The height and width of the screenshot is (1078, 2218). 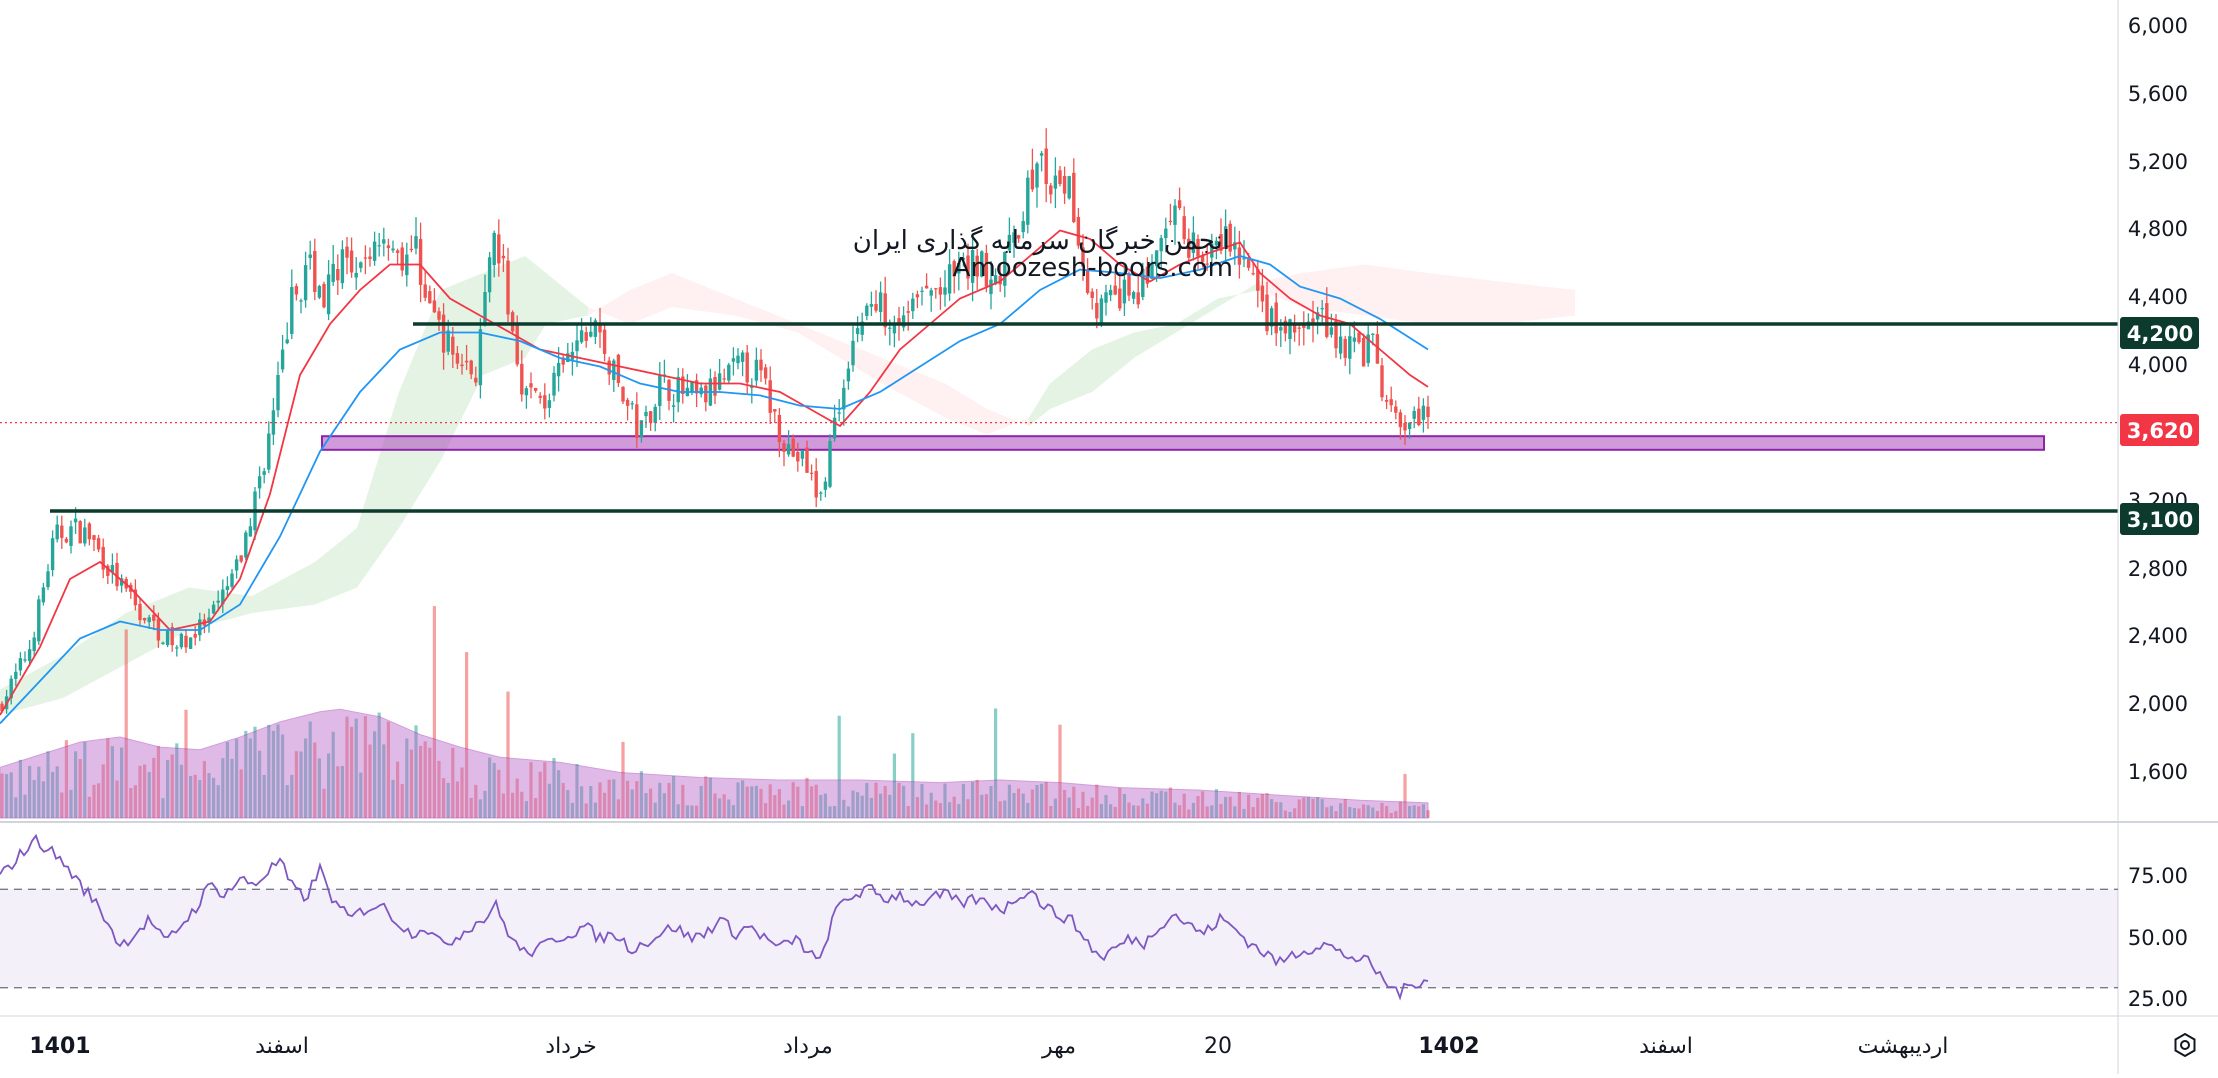 I want to click on rsi-axis: 75.00 50.00 25.00, so click(x=2158, y=937).